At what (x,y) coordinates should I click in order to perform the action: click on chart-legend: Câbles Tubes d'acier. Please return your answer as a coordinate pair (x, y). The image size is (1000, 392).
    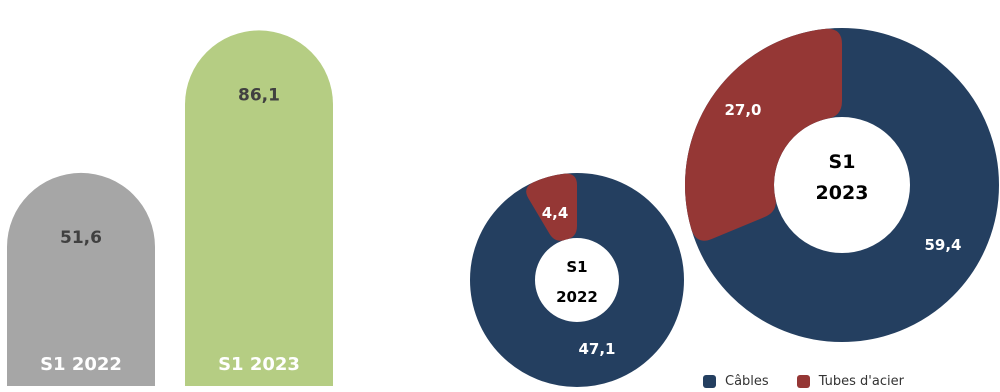
    Looking at the image, I should click on (817, 381).